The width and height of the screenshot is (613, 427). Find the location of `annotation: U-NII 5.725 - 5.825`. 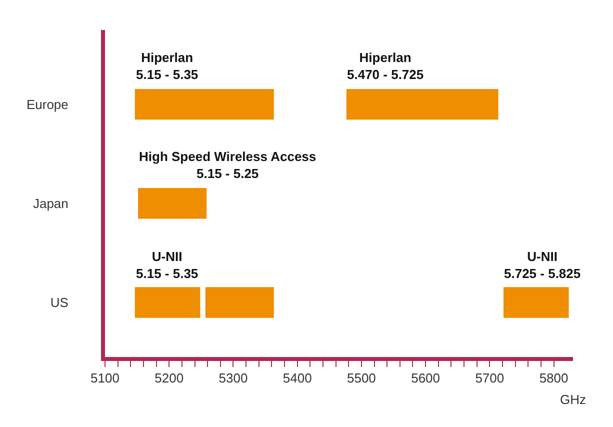

annotation: U-NII 5.725 - 5.825 is located at coordinates (542, 265).